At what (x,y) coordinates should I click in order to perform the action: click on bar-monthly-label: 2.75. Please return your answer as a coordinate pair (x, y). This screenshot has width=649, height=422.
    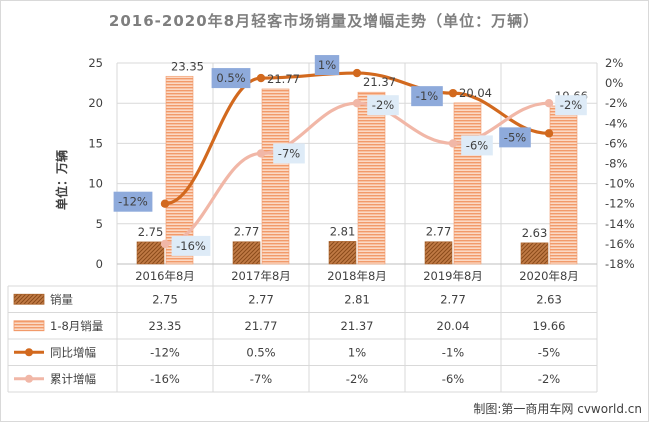
    Looking at the image, I should click on (151, 232).